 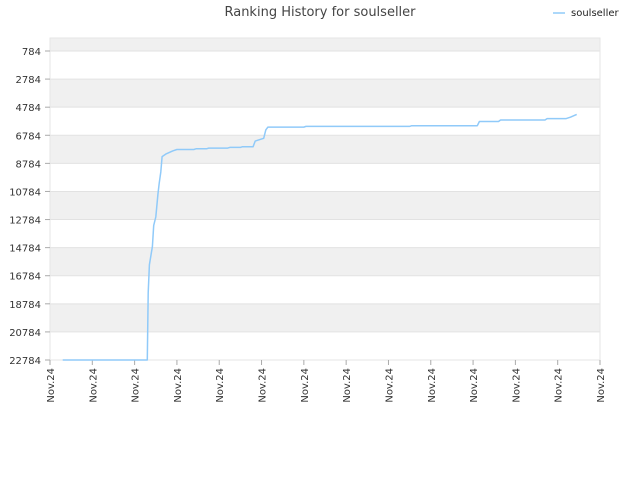 What do you see at coordinates (28, 108) in the screenshot?
I see `y-tick-label: 4784` at bounding box center [28, 108].